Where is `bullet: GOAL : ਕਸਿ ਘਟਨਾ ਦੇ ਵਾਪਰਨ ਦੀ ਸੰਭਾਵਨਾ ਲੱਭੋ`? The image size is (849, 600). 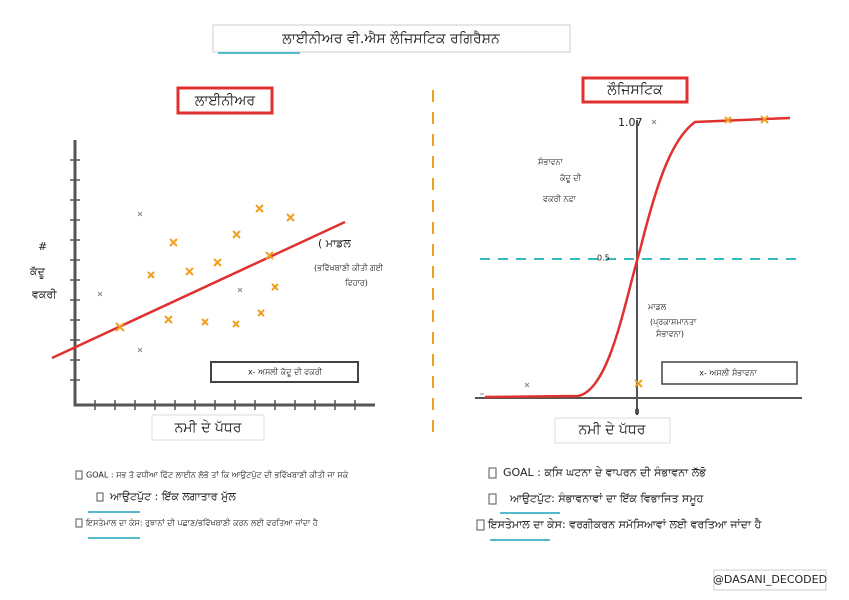
bullet: GOAL : ਕਸਿ ਘਟਨਾ ਦੇ ਵਾਪਰਨ ਦੀ ਸੰਭਾਵਨਾ ਲੱਭੋ is located at coordinates (604, 472).